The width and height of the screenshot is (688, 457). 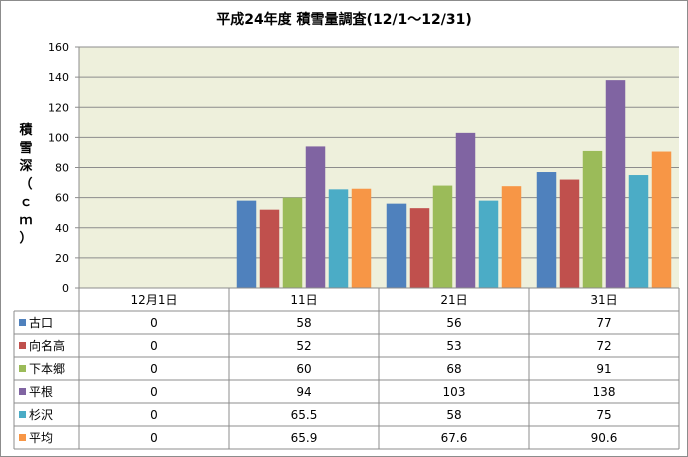 I want to click on data-label: 94, so click(x=303, y=392).